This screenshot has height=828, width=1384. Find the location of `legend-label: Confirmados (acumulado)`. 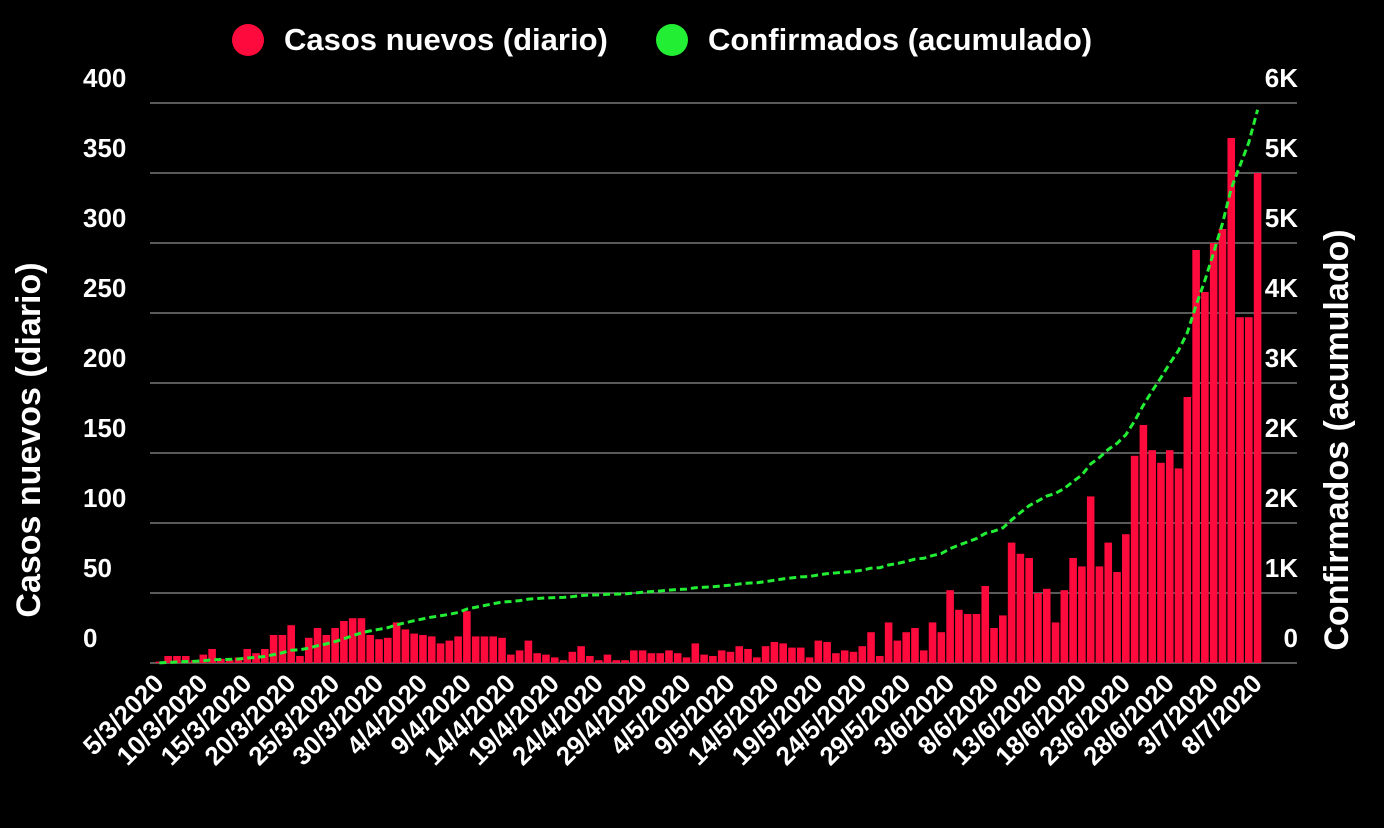

legend-label: Confirmados (acumulado) is located at coordinates (900, 39).